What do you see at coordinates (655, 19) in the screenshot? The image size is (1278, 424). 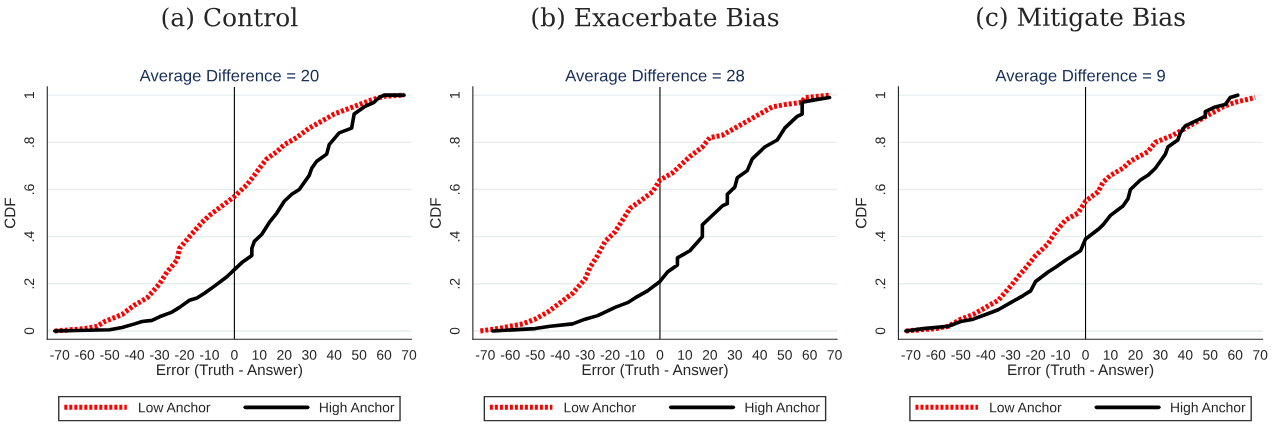 I see `chart-title: (b) Exacerbate Bias` at bounding box center [655, 19].